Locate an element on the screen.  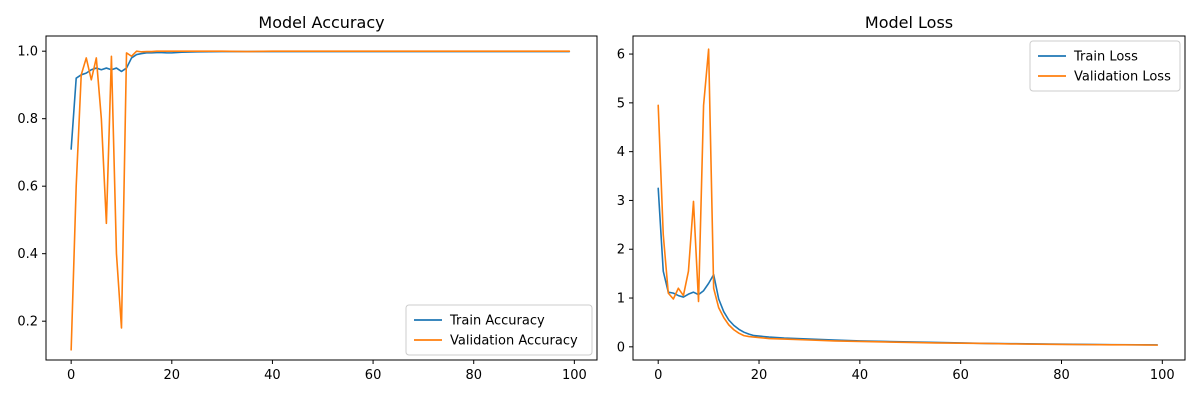
legend: Train Accuracy Validation Accuracy is located at coordinates (499, 330).